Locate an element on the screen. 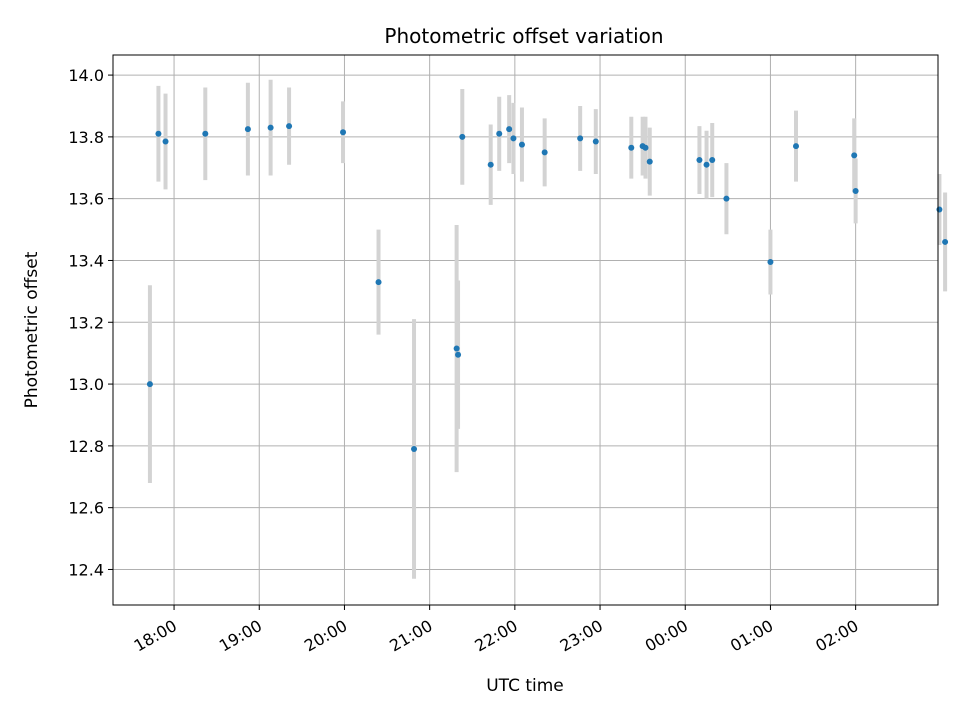  y-axis-ticks: 12.4 12.6 12.8 13.0 13.2 13.4 13.6 13.8 14.0 is located at coordinates (90, 322).